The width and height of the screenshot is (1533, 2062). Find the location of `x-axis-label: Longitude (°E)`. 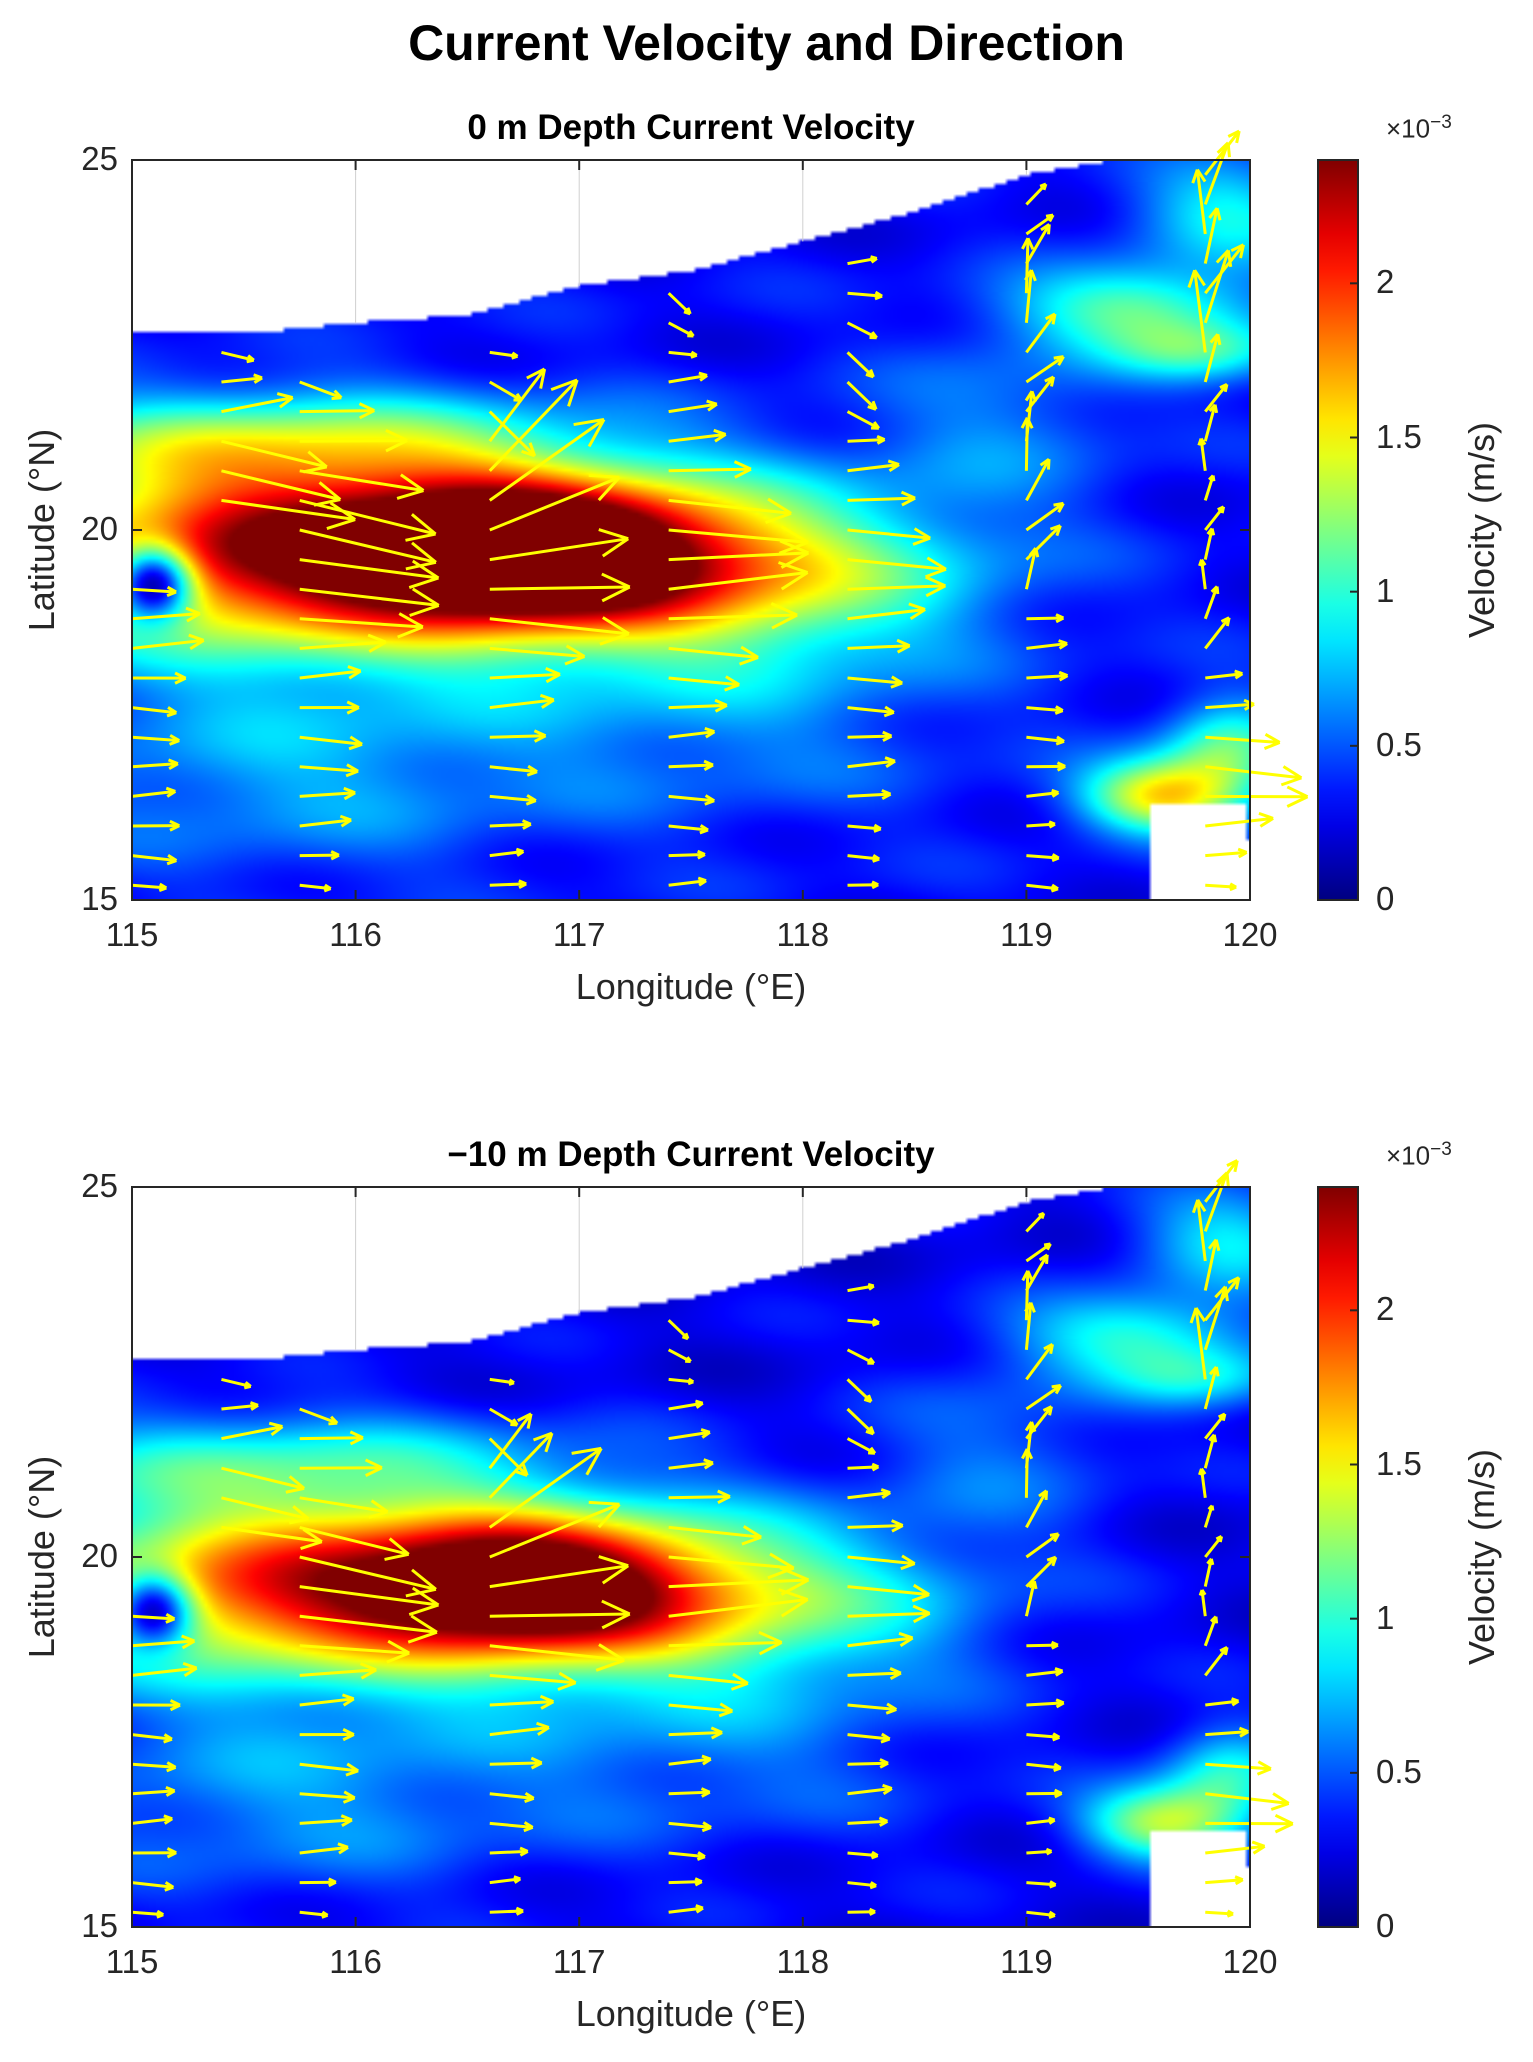

x-axis-label: Longitude (°E) is located at coordinates (691, 2013).